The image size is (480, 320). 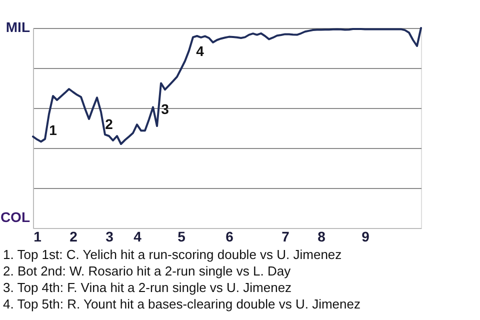 I want to click on annotation: 2, so click(x=109, y=124).